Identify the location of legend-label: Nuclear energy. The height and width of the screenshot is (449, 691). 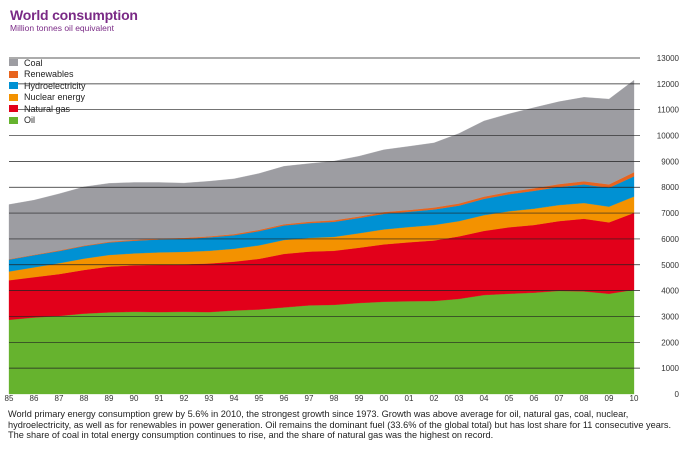
(55, 97).